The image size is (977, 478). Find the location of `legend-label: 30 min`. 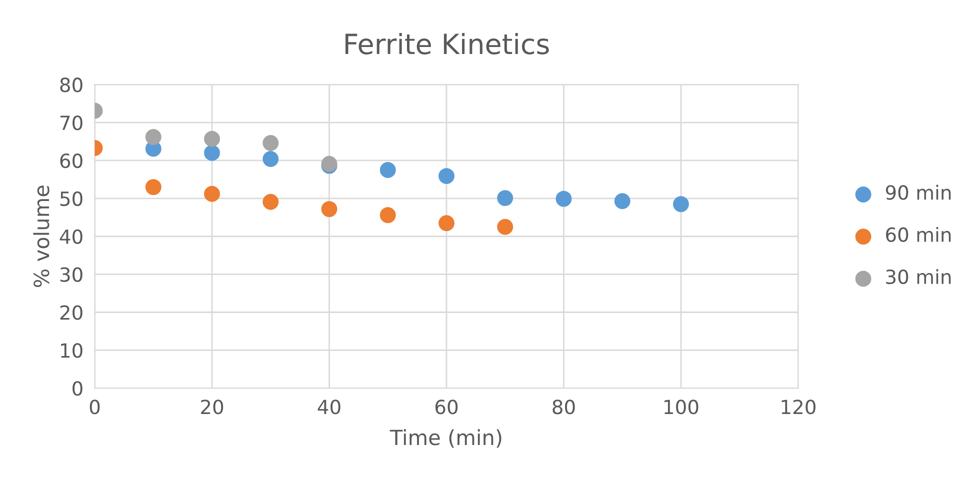

legend-label: 30 min is located at coordinates (918, 276).